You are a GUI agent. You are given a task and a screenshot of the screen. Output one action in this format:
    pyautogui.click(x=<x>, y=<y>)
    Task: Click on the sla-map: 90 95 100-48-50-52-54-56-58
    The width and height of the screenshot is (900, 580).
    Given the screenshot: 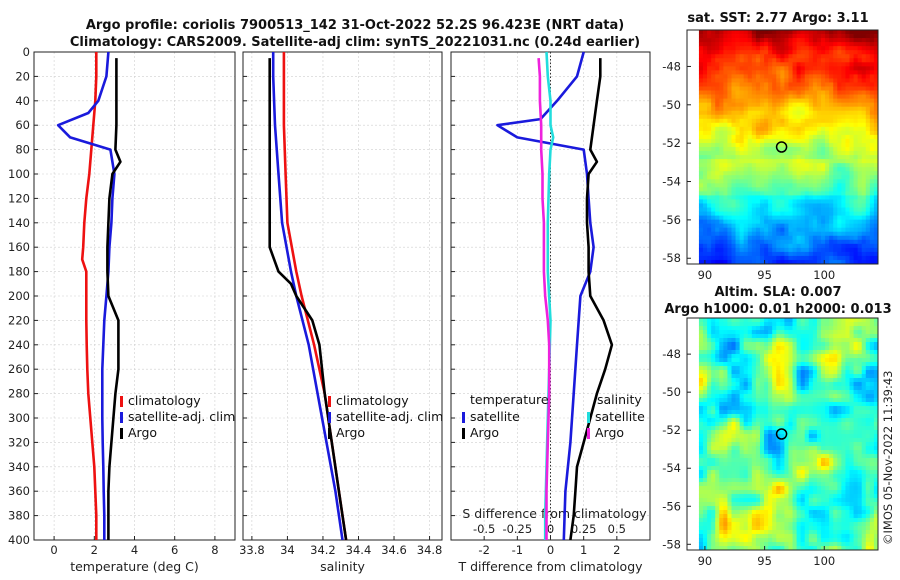 What is the action you would take?
    pyautogui.click(x=770, y=442)
    